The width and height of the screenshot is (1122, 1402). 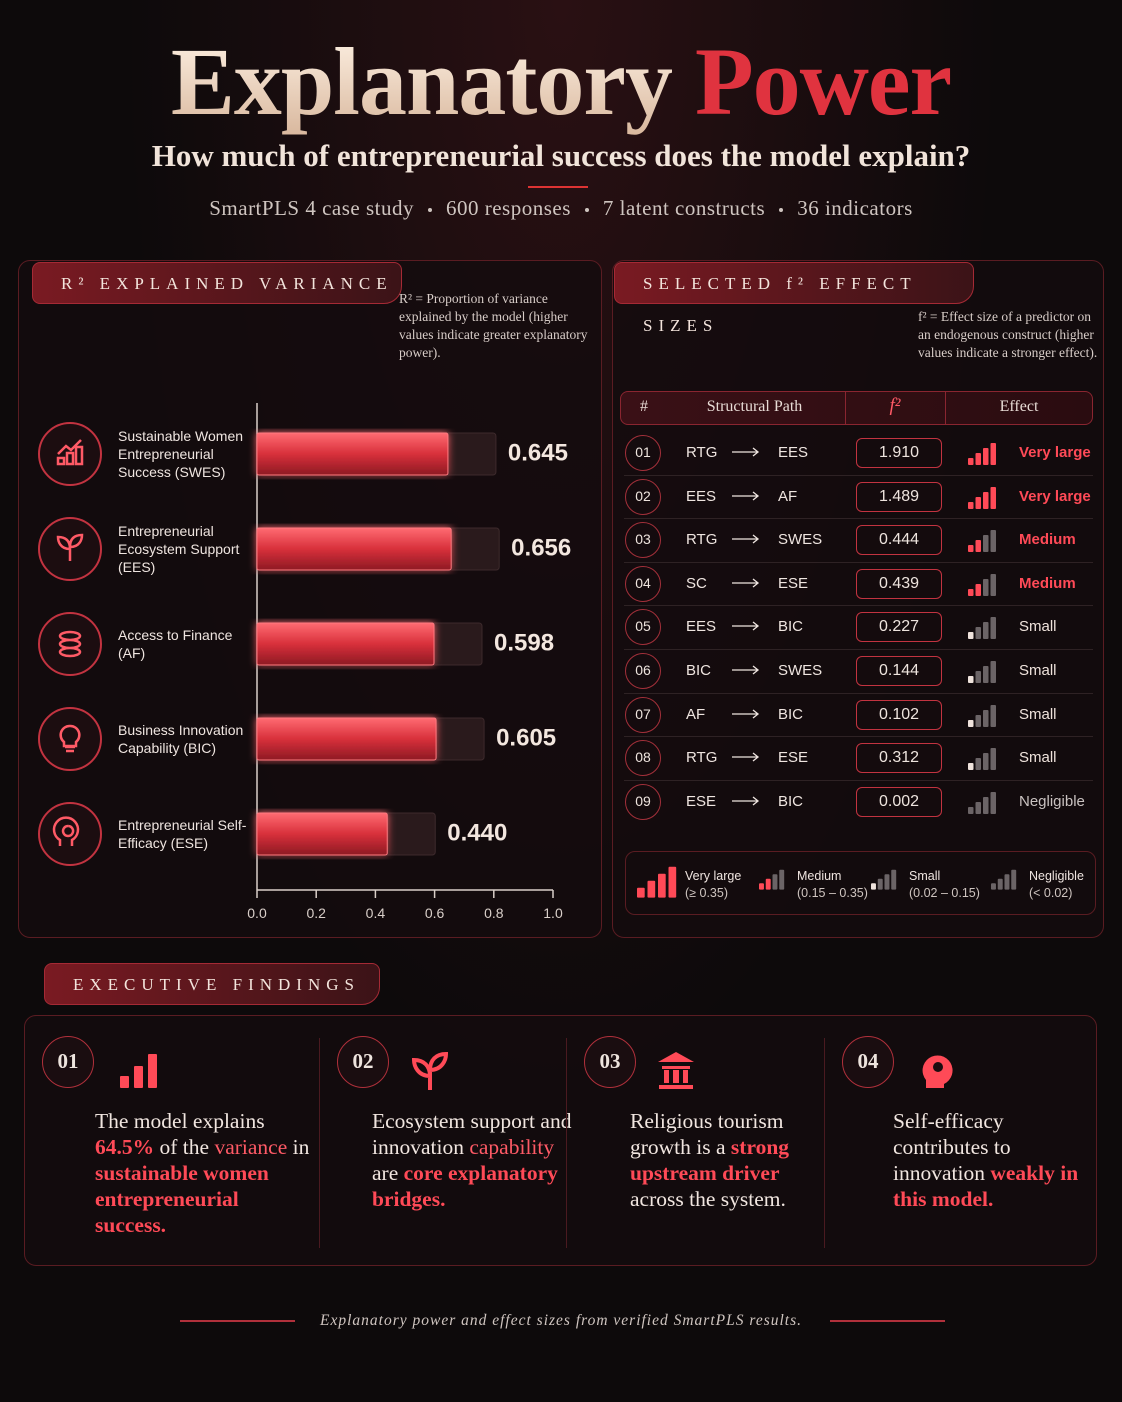 What do you see at coordinates (643, 453) in the screenshot?
I see `row-number: 01` at bounding box center [643, 453].